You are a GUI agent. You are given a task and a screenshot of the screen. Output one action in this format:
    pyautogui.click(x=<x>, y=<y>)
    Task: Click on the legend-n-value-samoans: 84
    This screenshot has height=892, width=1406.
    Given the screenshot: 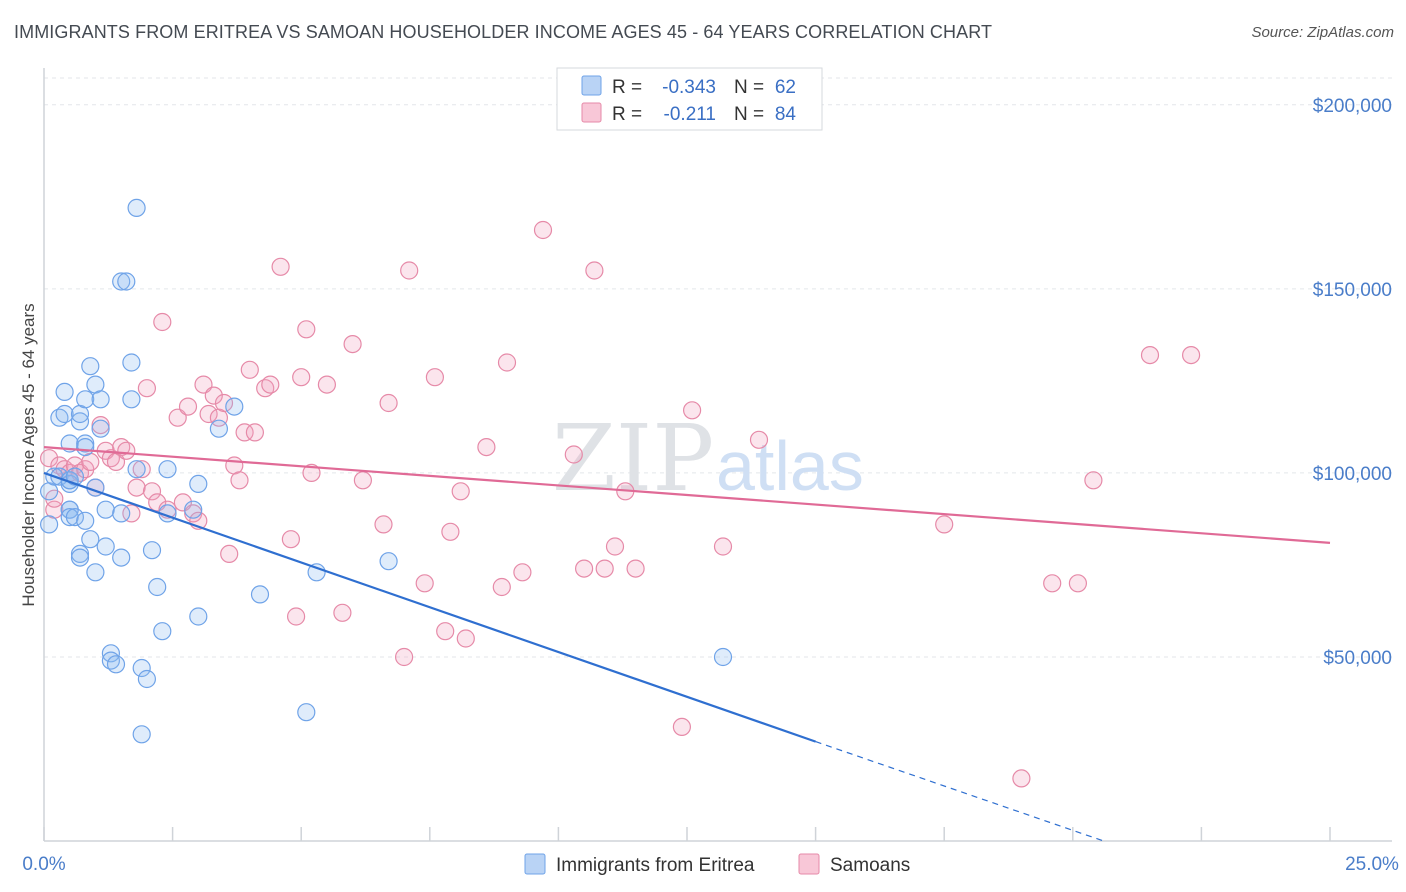 What is the action you would take?
    pyautogui.click(x=786, y=114)
    